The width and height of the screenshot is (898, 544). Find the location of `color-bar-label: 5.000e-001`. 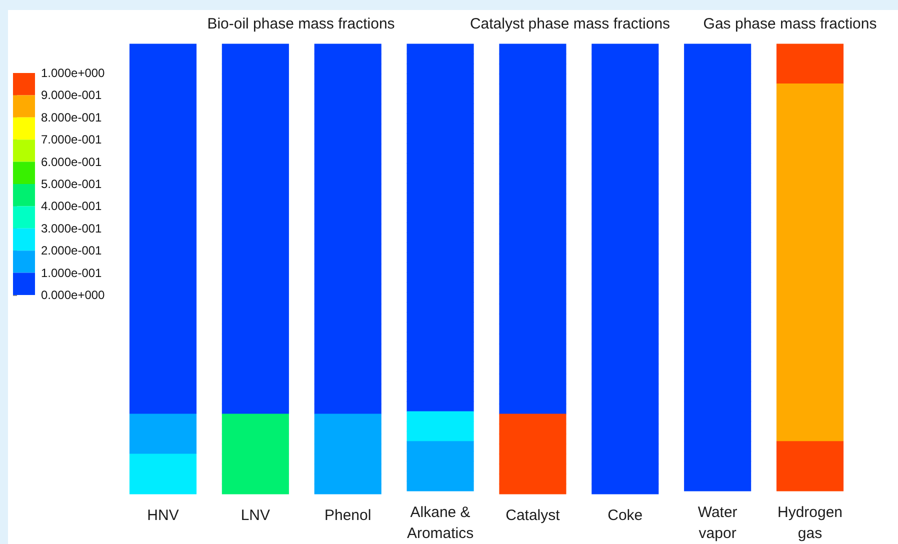

color-bar-label: 5.000e-001 is located at coordinates (71, 184).